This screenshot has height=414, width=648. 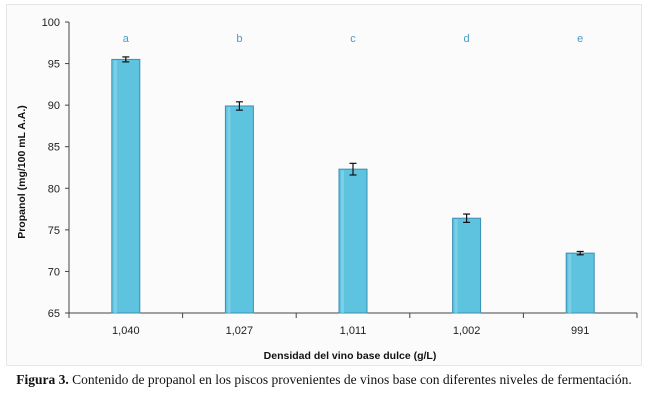 What do you see at coordinates (42, 379) in the screenshot?
I see `figure-label: Figura 3.` at bounding box center [42, 379].